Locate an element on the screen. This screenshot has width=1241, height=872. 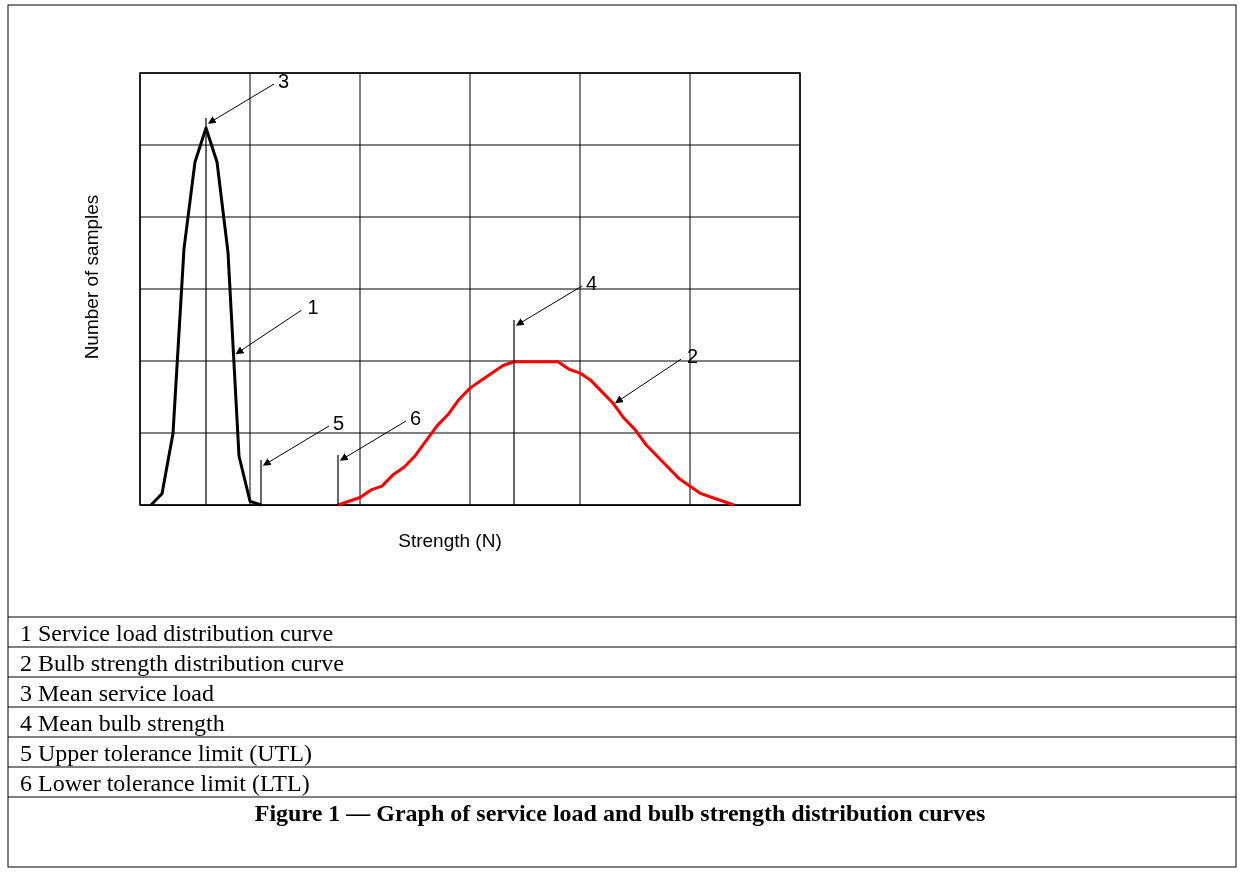
annotation: 4 is located at coordinates (592, 283).